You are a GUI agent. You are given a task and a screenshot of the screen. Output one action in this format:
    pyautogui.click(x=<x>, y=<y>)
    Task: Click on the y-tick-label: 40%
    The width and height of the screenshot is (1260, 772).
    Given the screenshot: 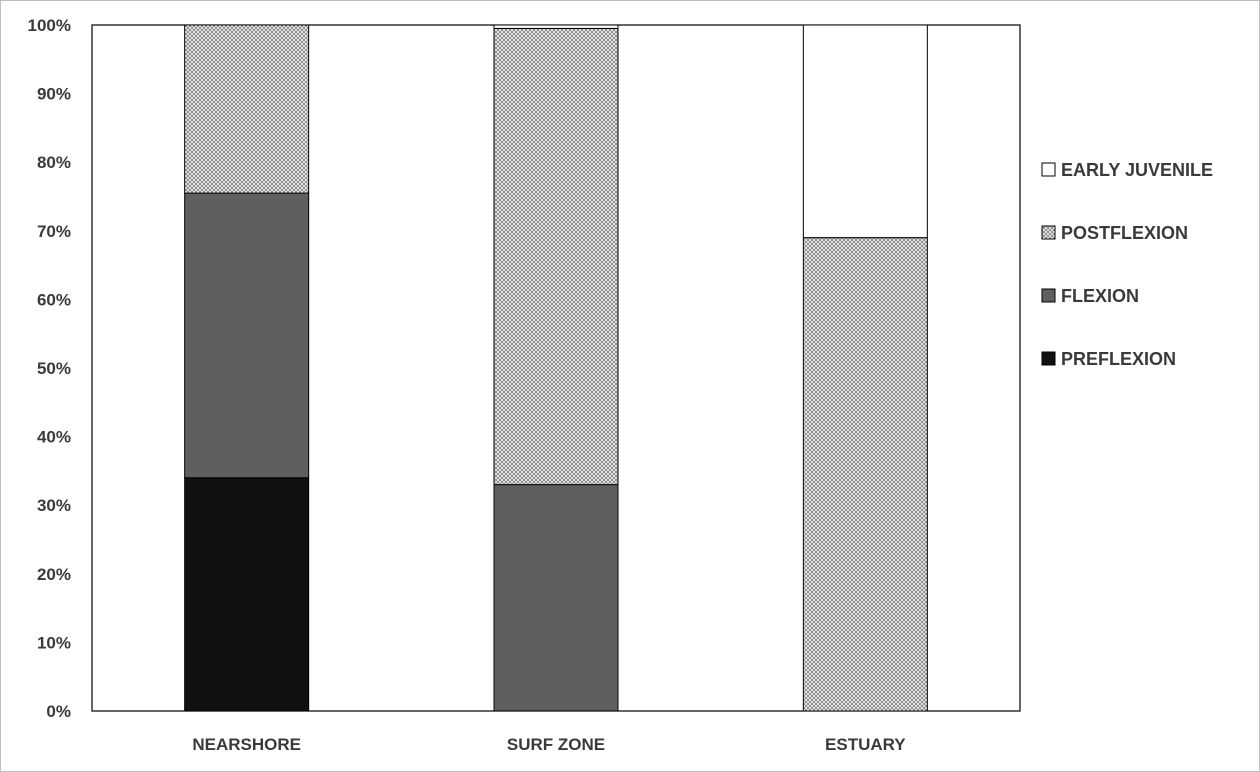 What is the action you would take?
    pyautogui.click(x=54, y=437)
    